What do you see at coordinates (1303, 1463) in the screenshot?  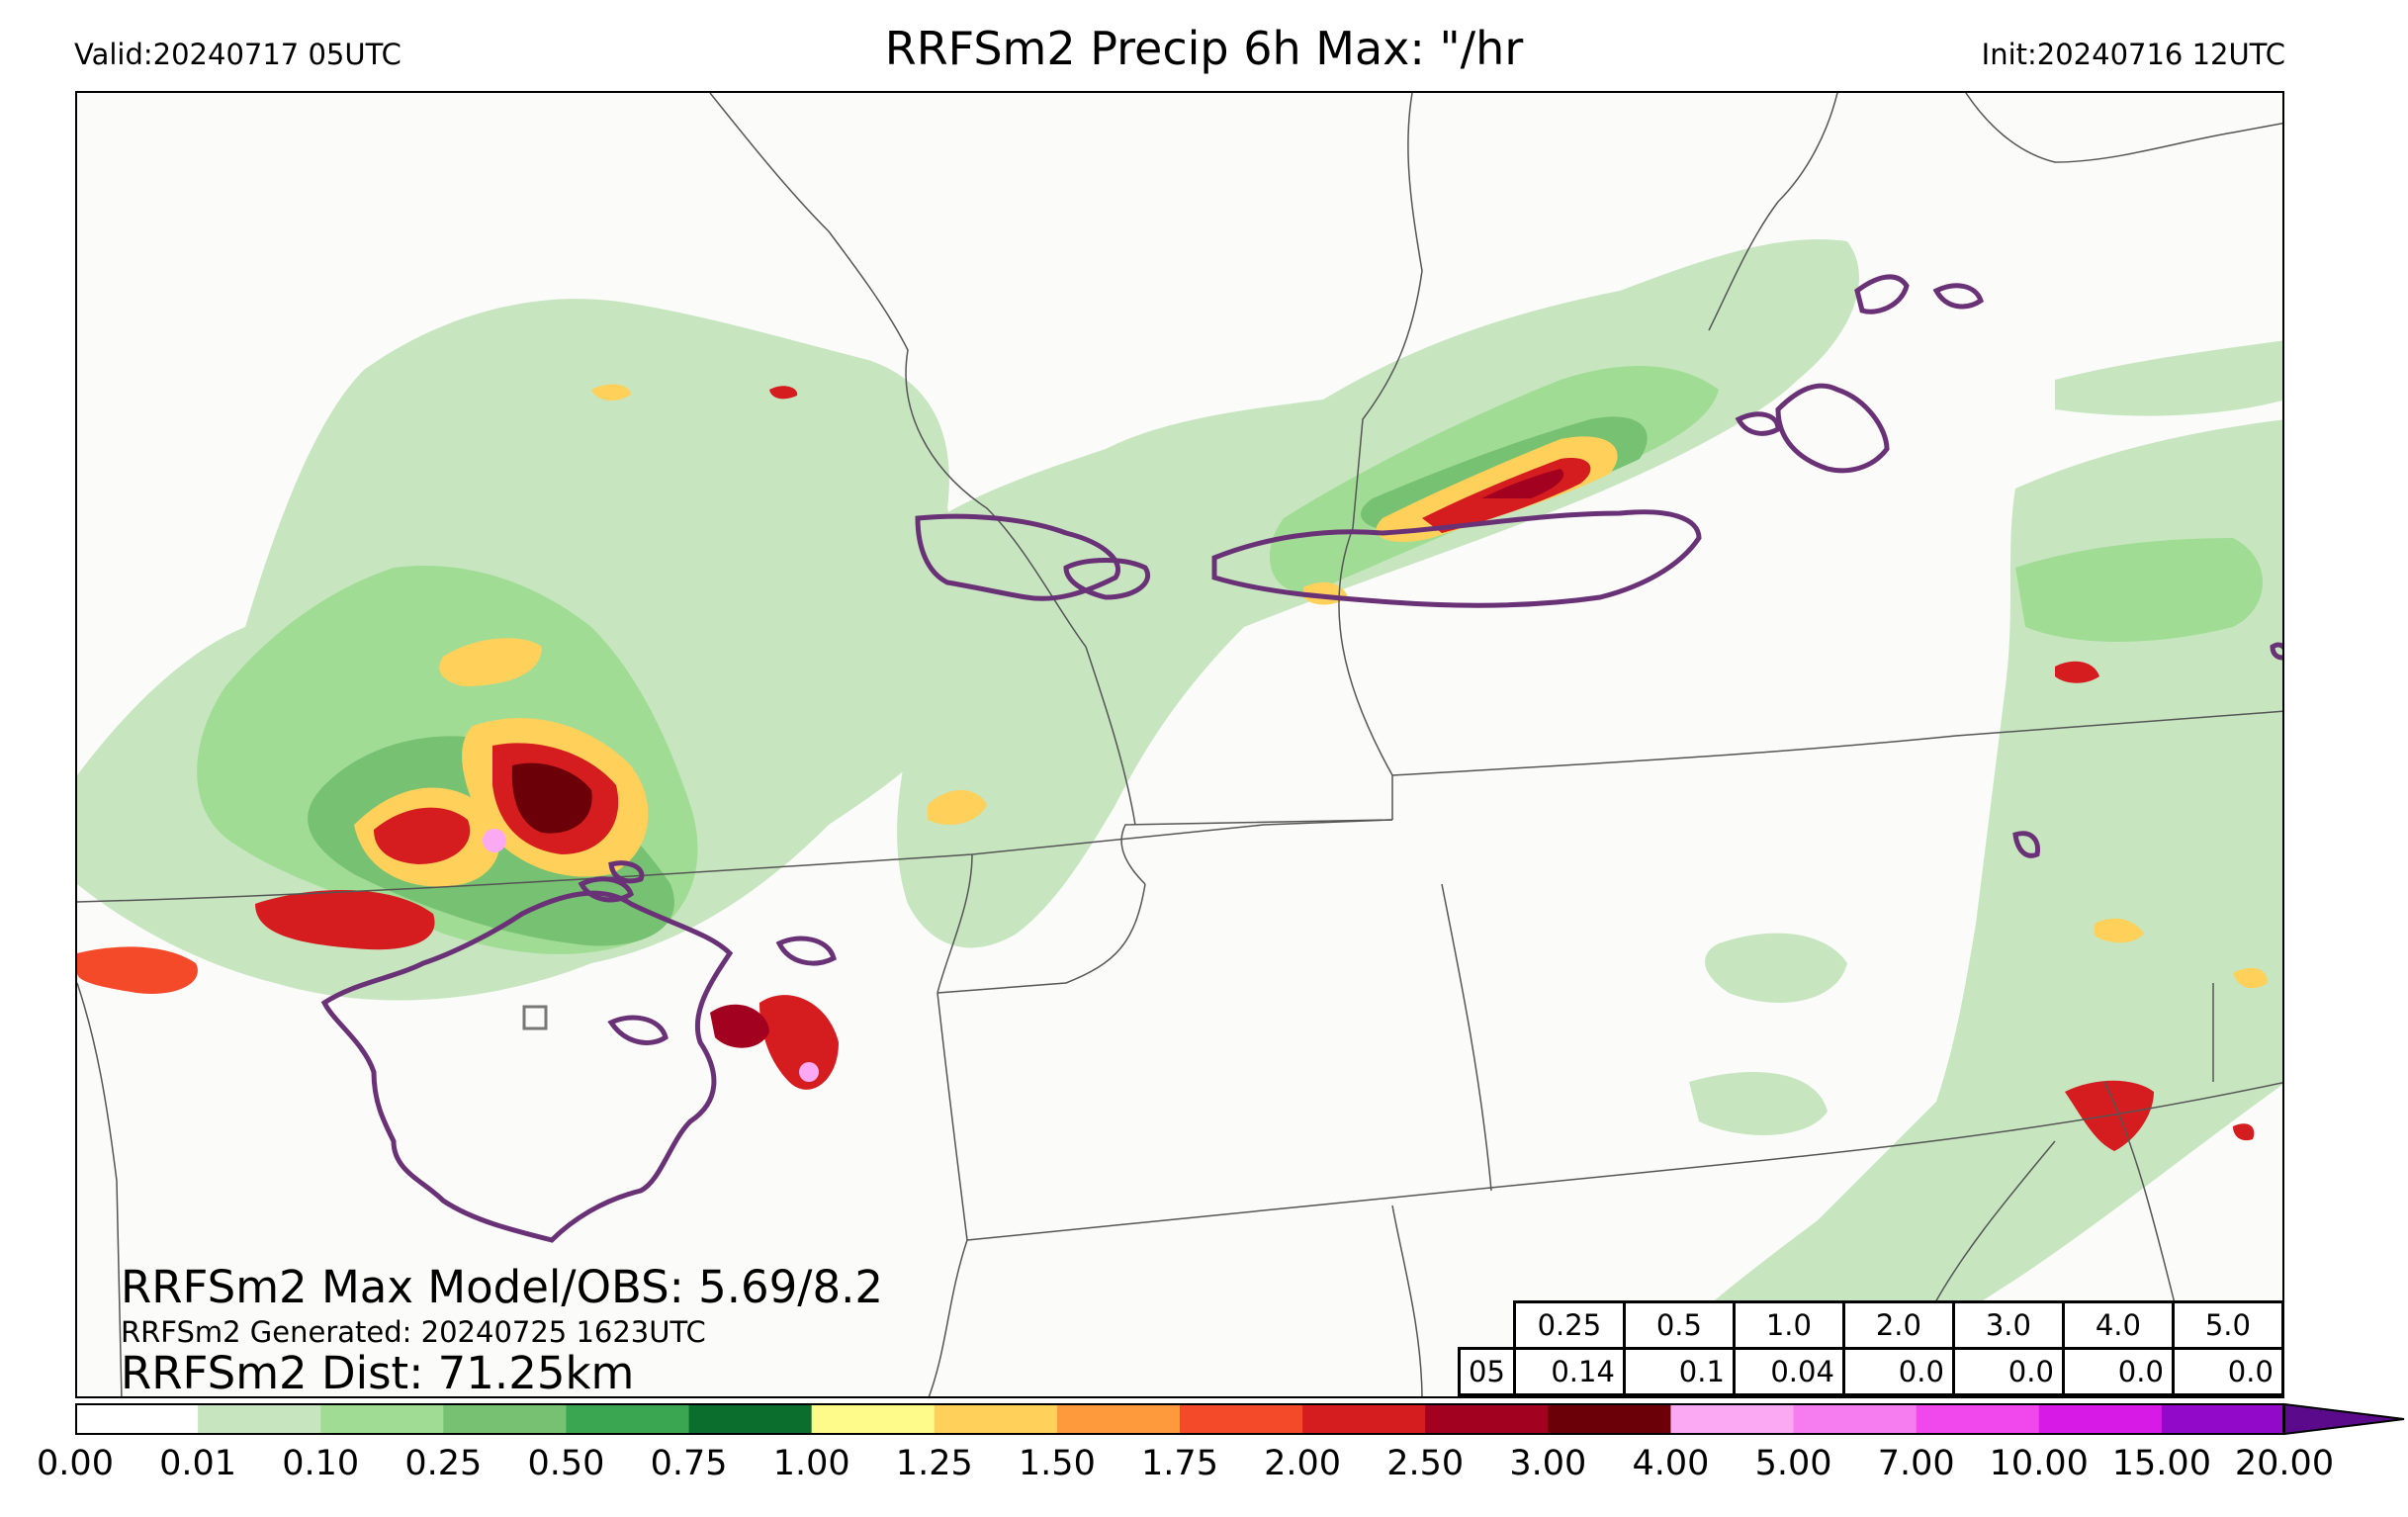 I see `colorbar-tick-label: 2.00` at bounding box center [1303, 1463].